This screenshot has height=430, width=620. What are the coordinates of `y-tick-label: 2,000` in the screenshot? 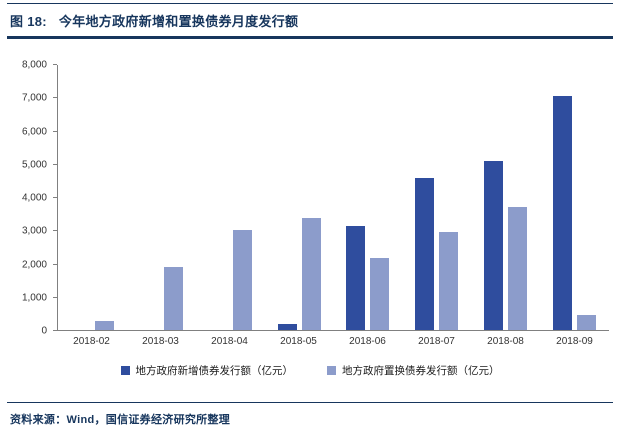 It's located at (34, 264).